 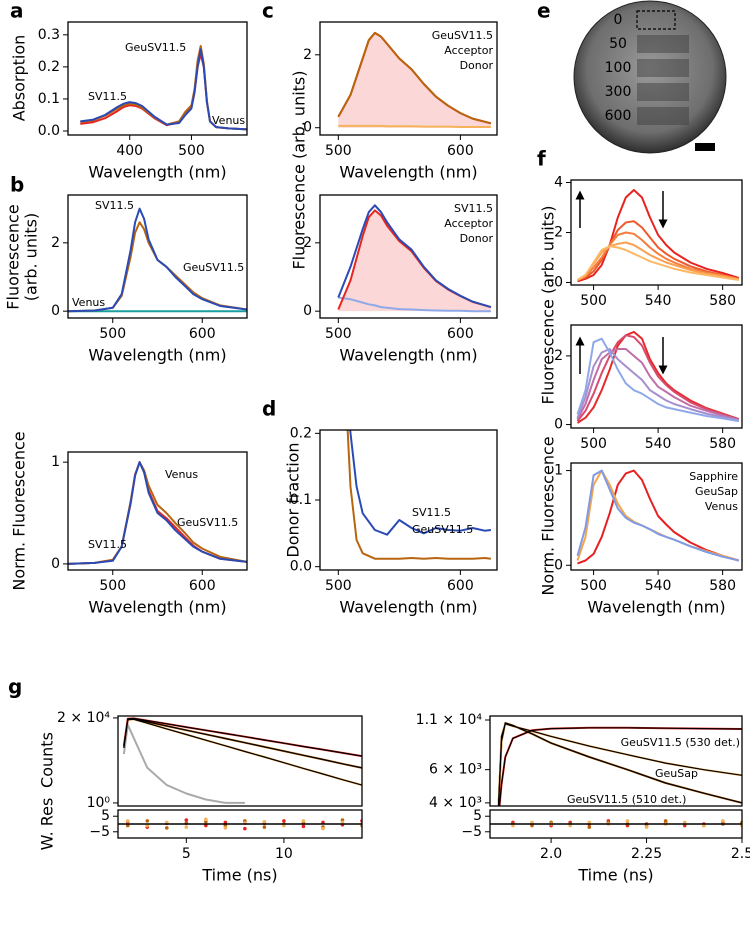 I want to click on x-tick-label: 400, so click(x=129, y=151).